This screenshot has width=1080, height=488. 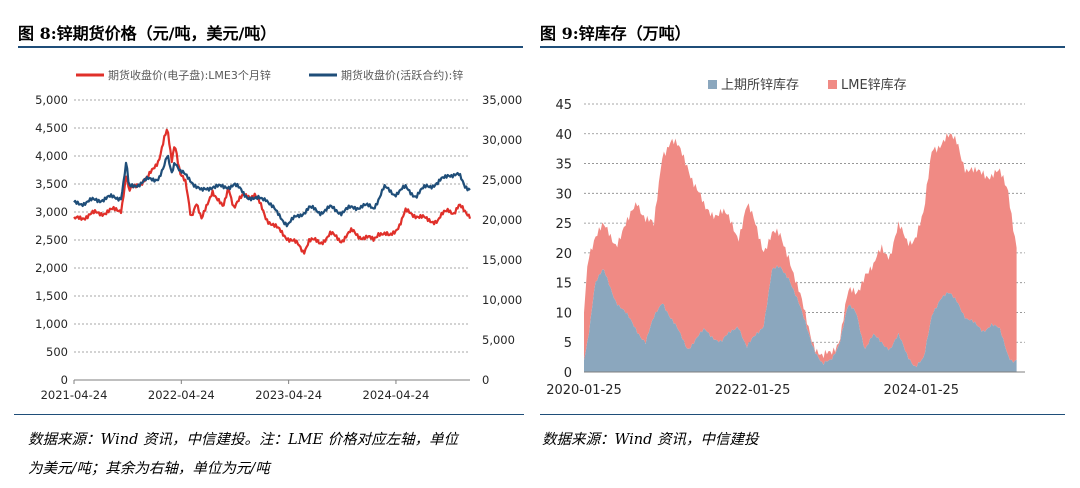 What do you see at coordinates (615, 33) in the screenshot?
I see `right-panel-title: 图 9:锌库存（万吨）` at bounding box center [615, 33].